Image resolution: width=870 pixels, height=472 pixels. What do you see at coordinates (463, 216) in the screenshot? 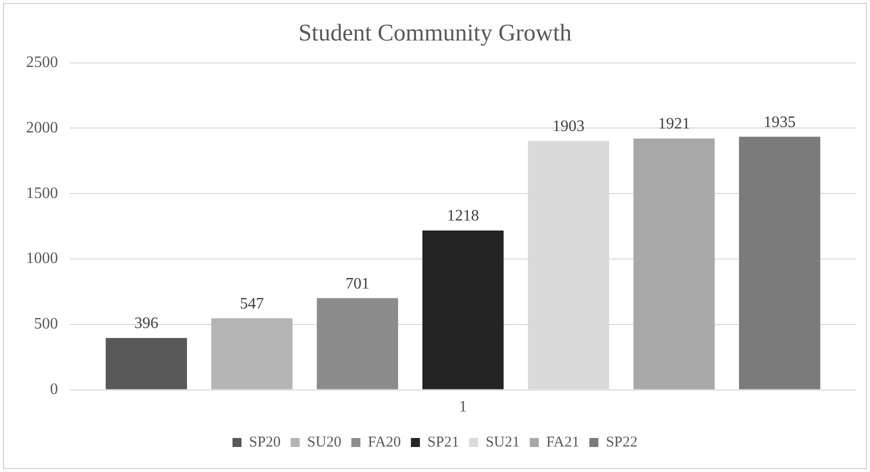
I see `data-label: 1218` at bounding box center [463, 216].